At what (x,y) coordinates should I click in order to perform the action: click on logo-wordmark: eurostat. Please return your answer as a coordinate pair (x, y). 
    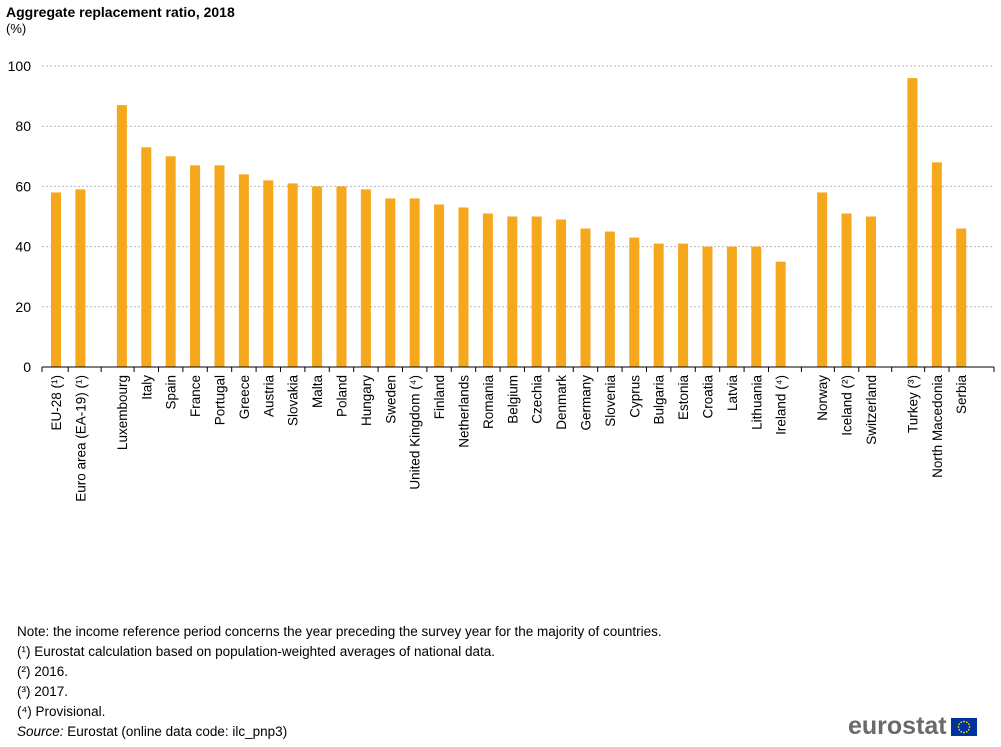
    Looking at the image, I should click on (897, 726).